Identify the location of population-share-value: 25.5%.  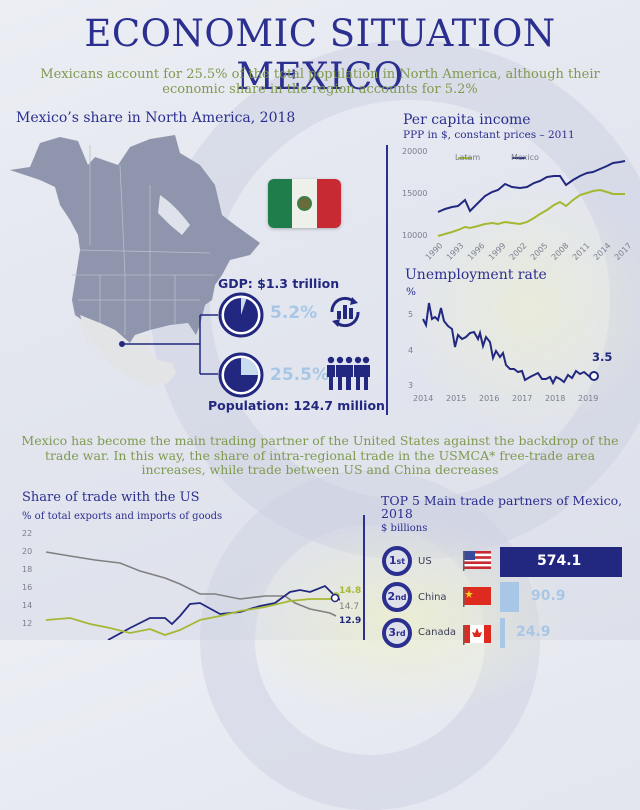
(299, 375).